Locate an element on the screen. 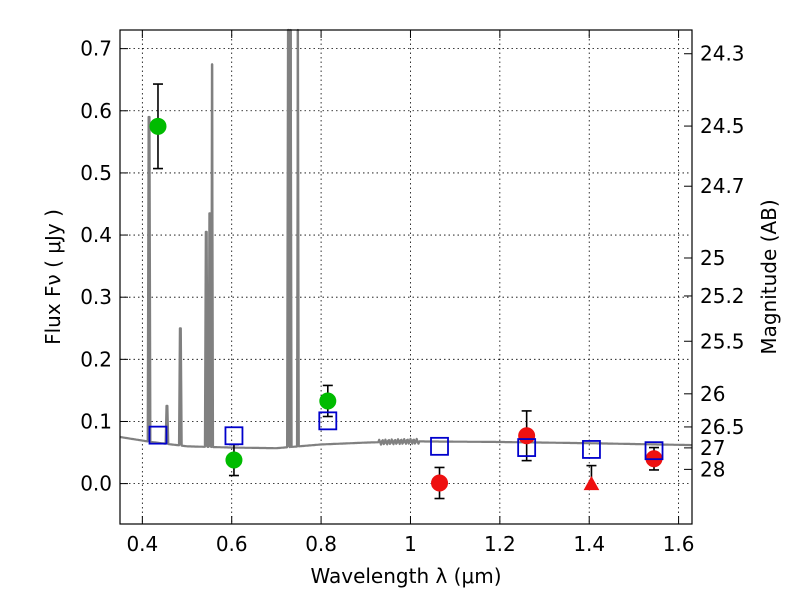 This screenshot has height=600, width=800. y-tick-label: 0.0 is located at coordinates (96, 484).